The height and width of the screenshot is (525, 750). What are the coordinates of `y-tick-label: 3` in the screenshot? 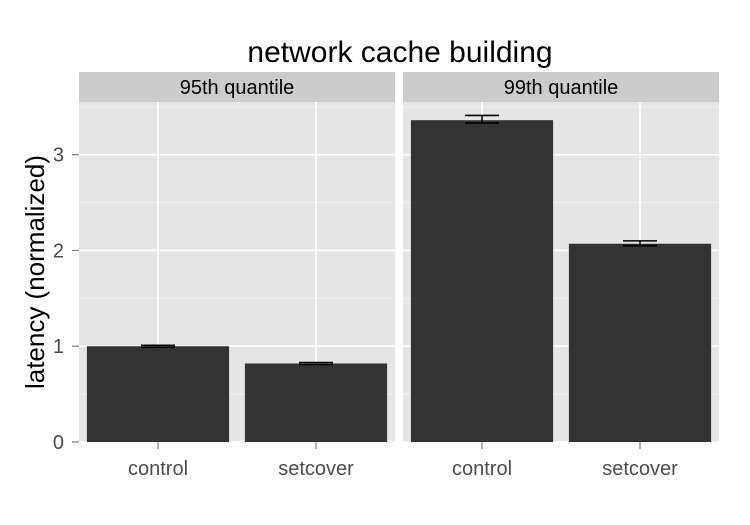 It's located at (58, 156).